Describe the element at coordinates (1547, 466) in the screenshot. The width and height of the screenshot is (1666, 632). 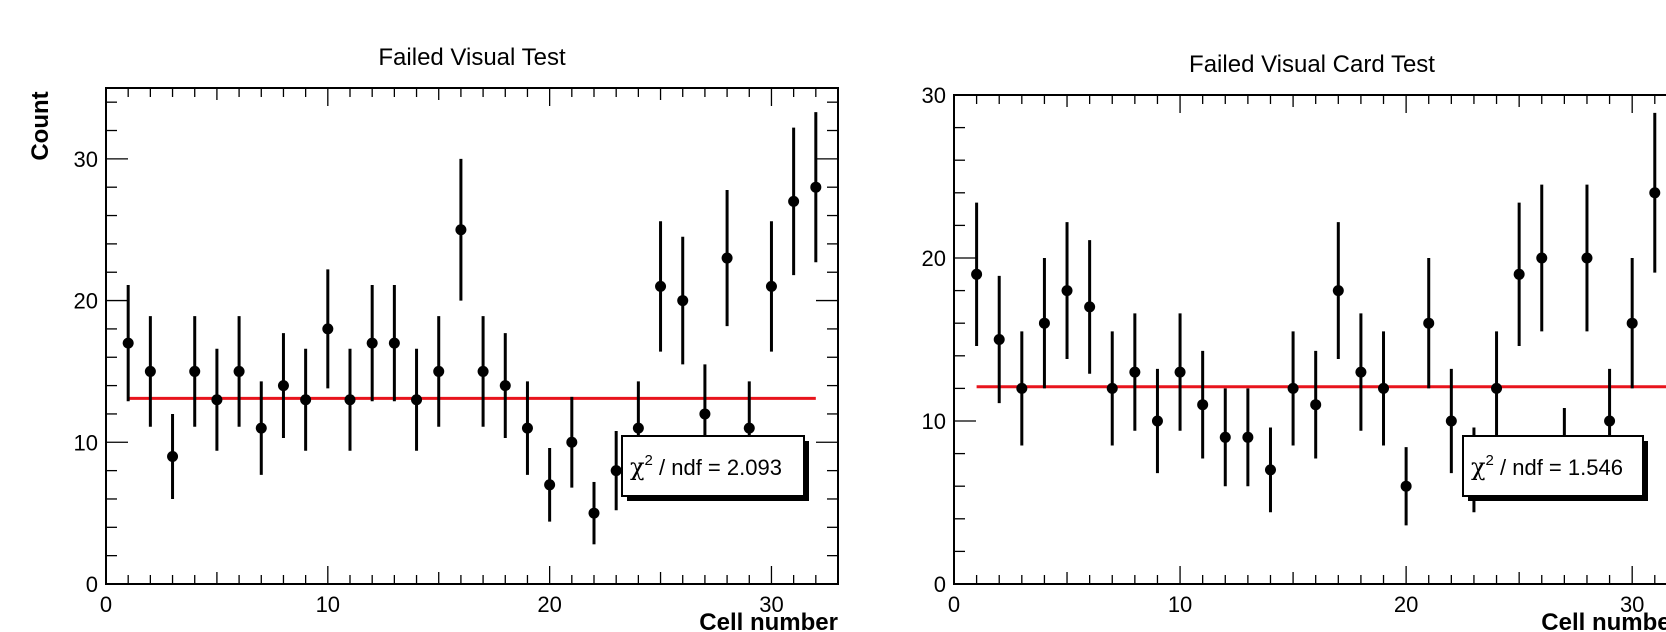
I see `stats-label: χ2 / ndf = 1.546` at that location.